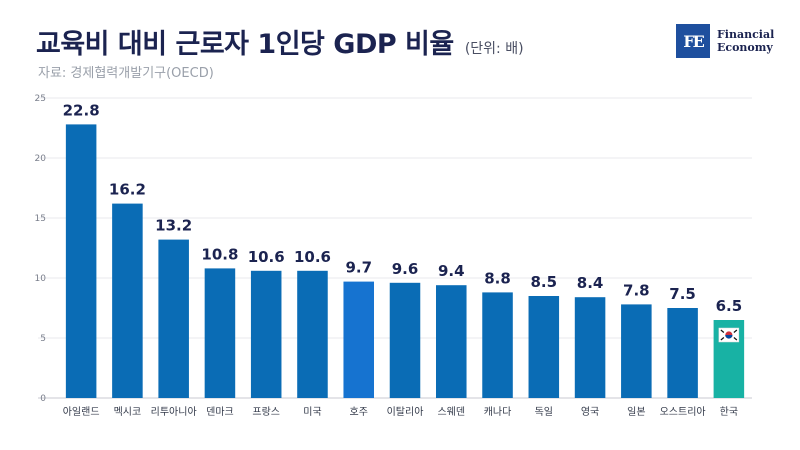 This screenshot has width=800, height=450. Describe the element at coordinates (43, 339) in the screenshot. I see `y-tick-label: 5` at that location.